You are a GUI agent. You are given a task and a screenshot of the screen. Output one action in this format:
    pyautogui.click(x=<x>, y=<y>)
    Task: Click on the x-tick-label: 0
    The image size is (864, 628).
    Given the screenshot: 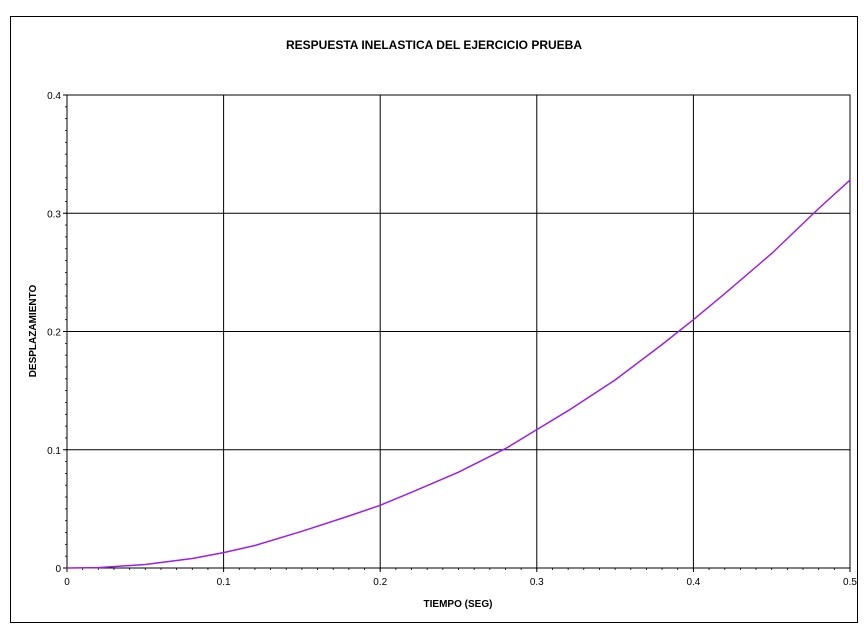 What is the action you would take?
    pyautogui.click(x=67, y=582)
    